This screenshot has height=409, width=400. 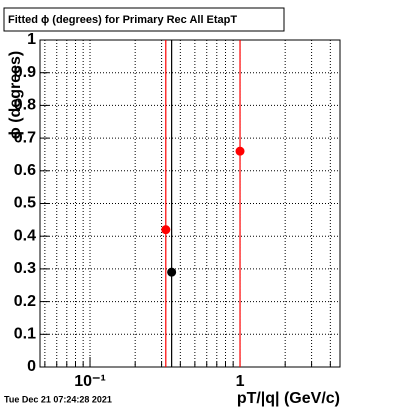 I want to click on x-tick-label: 10⁻¹, so click(x=90, y=381).